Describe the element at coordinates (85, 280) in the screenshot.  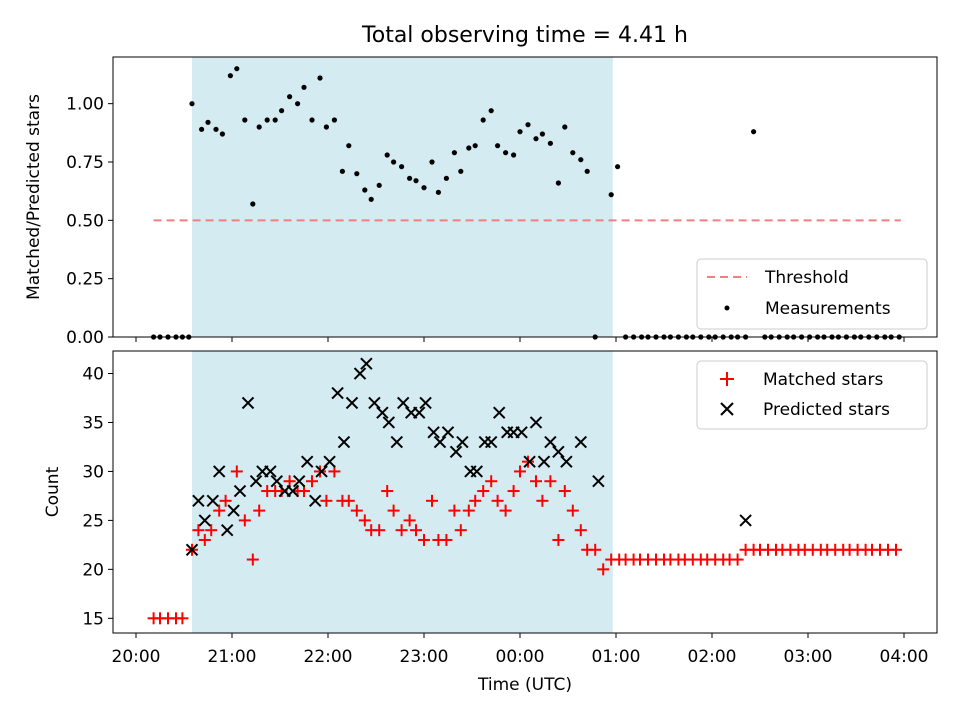
I see `top-y-tick-label: 0.25` at that location.